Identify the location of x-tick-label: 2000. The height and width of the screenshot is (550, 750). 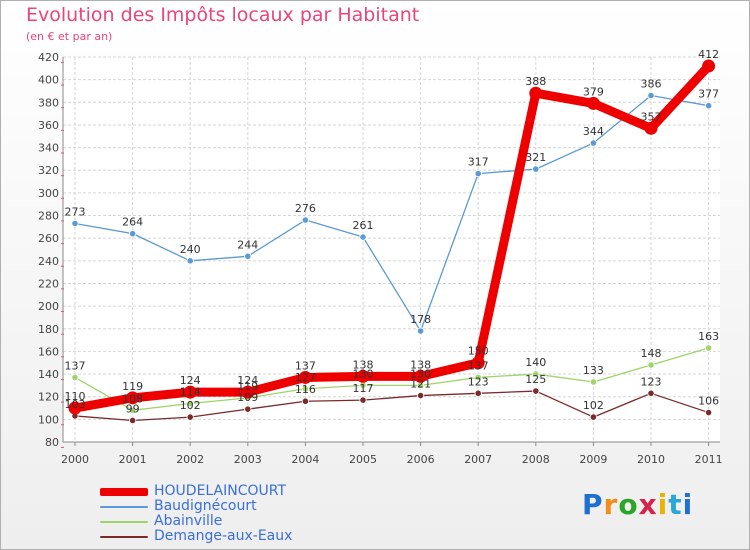
(75, 459).